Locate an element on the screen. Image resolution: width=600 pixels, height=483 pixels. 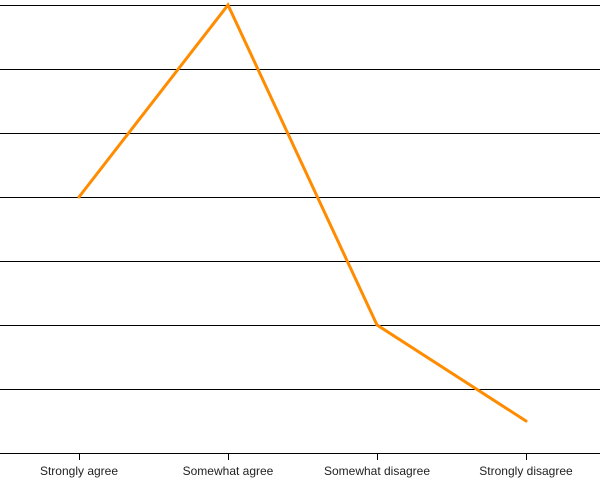
x-tick-label: Somewhat disagree is located at coordinates (377, 471).